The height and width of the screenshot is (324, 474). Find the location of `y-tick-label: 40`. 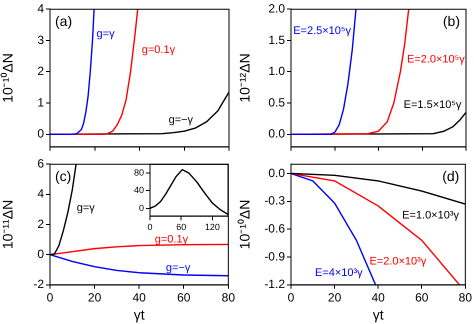

y-tick-label: 40 is located at coordinates (139, 190).